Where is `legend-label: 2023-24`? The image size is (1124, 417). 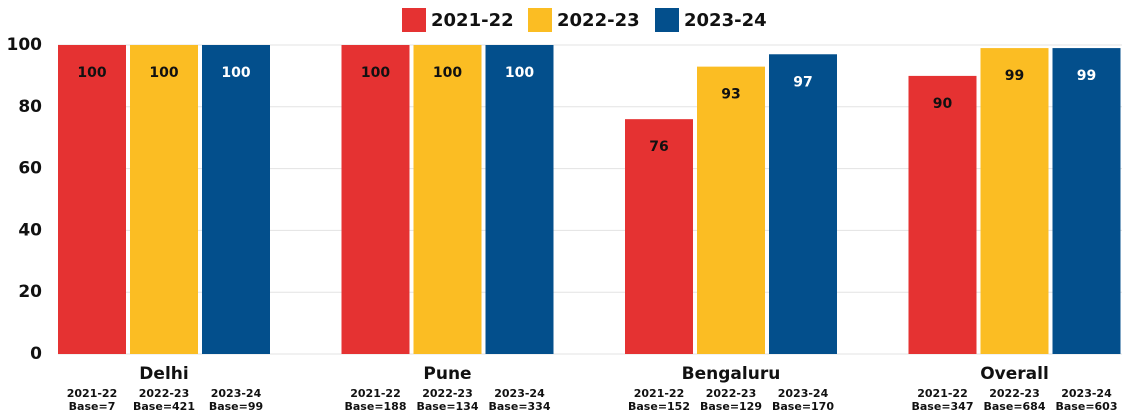 legend-label: 2023-24 is located at coordinates (725, 20).